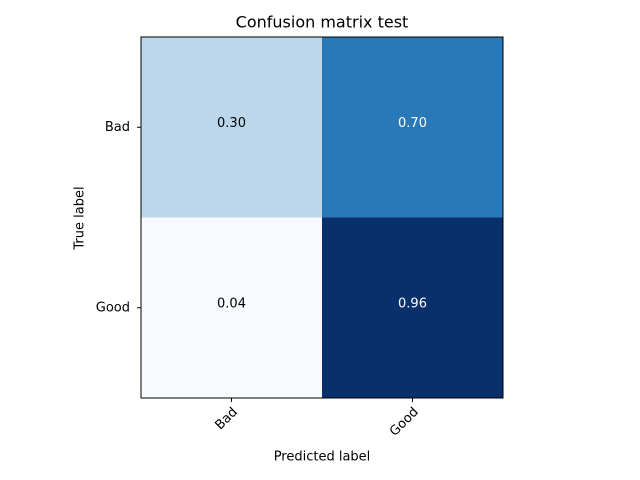 The height and width of the screenshot is (480, 640). Describe the element at coordinates (117, 127) in the screenshot. I see `y-tick-label: Bad` at that location.